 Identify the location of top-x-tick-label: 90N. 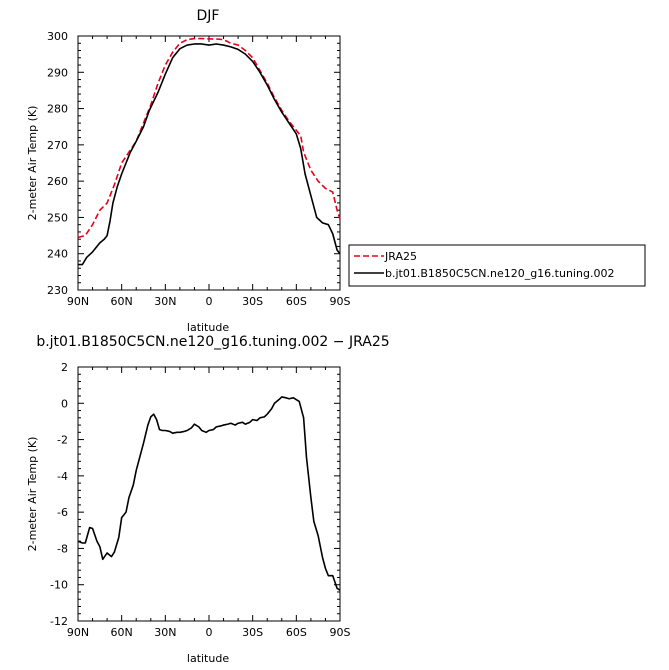
(78, 301).